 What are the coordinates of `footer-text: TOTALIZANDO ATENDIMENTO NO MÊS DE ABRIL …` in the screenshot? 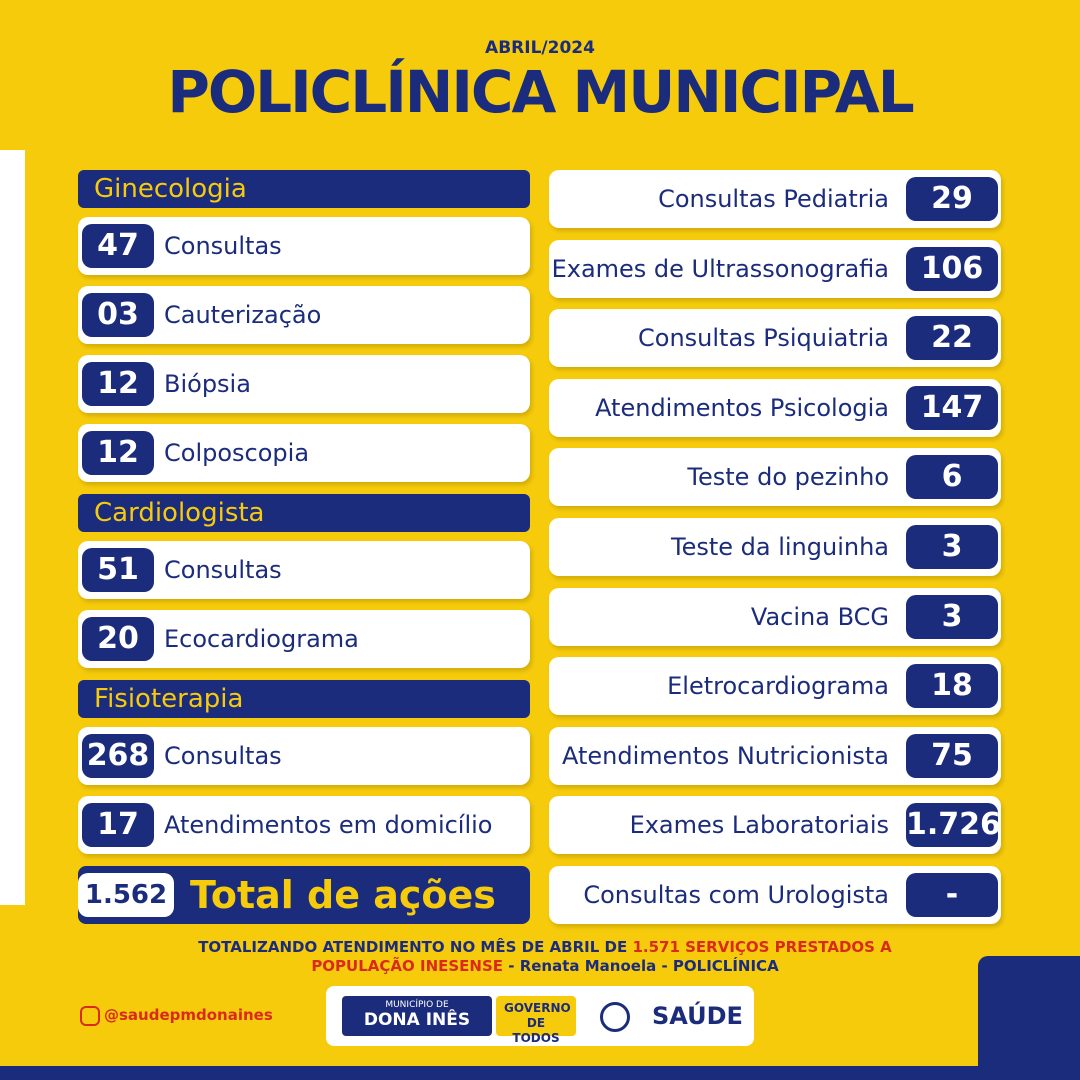 It's located at (545, 957).